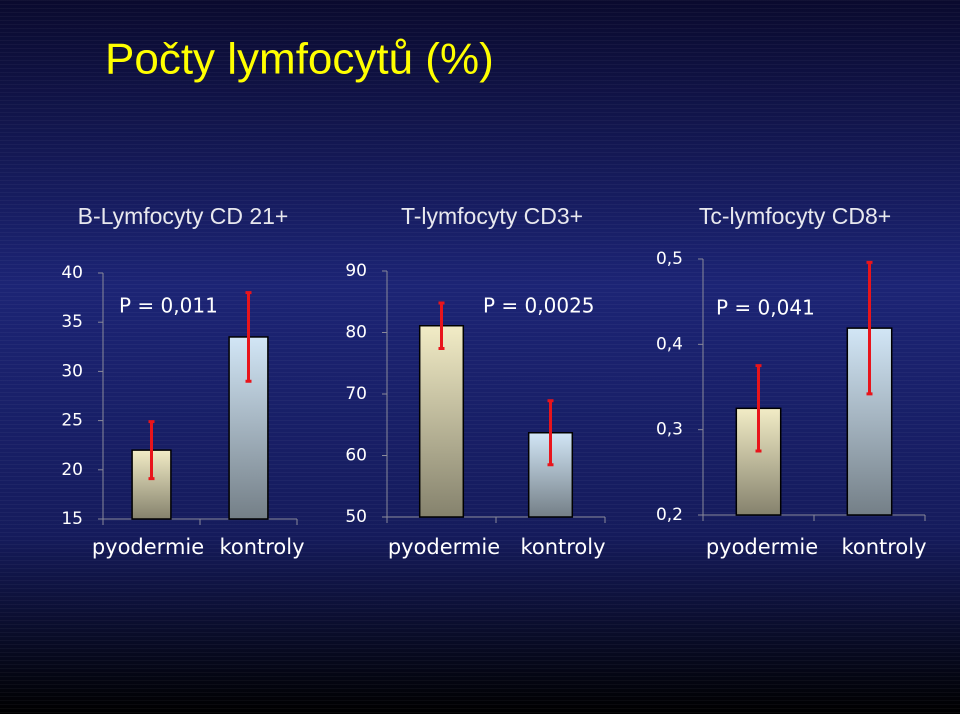  I want to click on y-tick-label: 70, so click(356, 394).